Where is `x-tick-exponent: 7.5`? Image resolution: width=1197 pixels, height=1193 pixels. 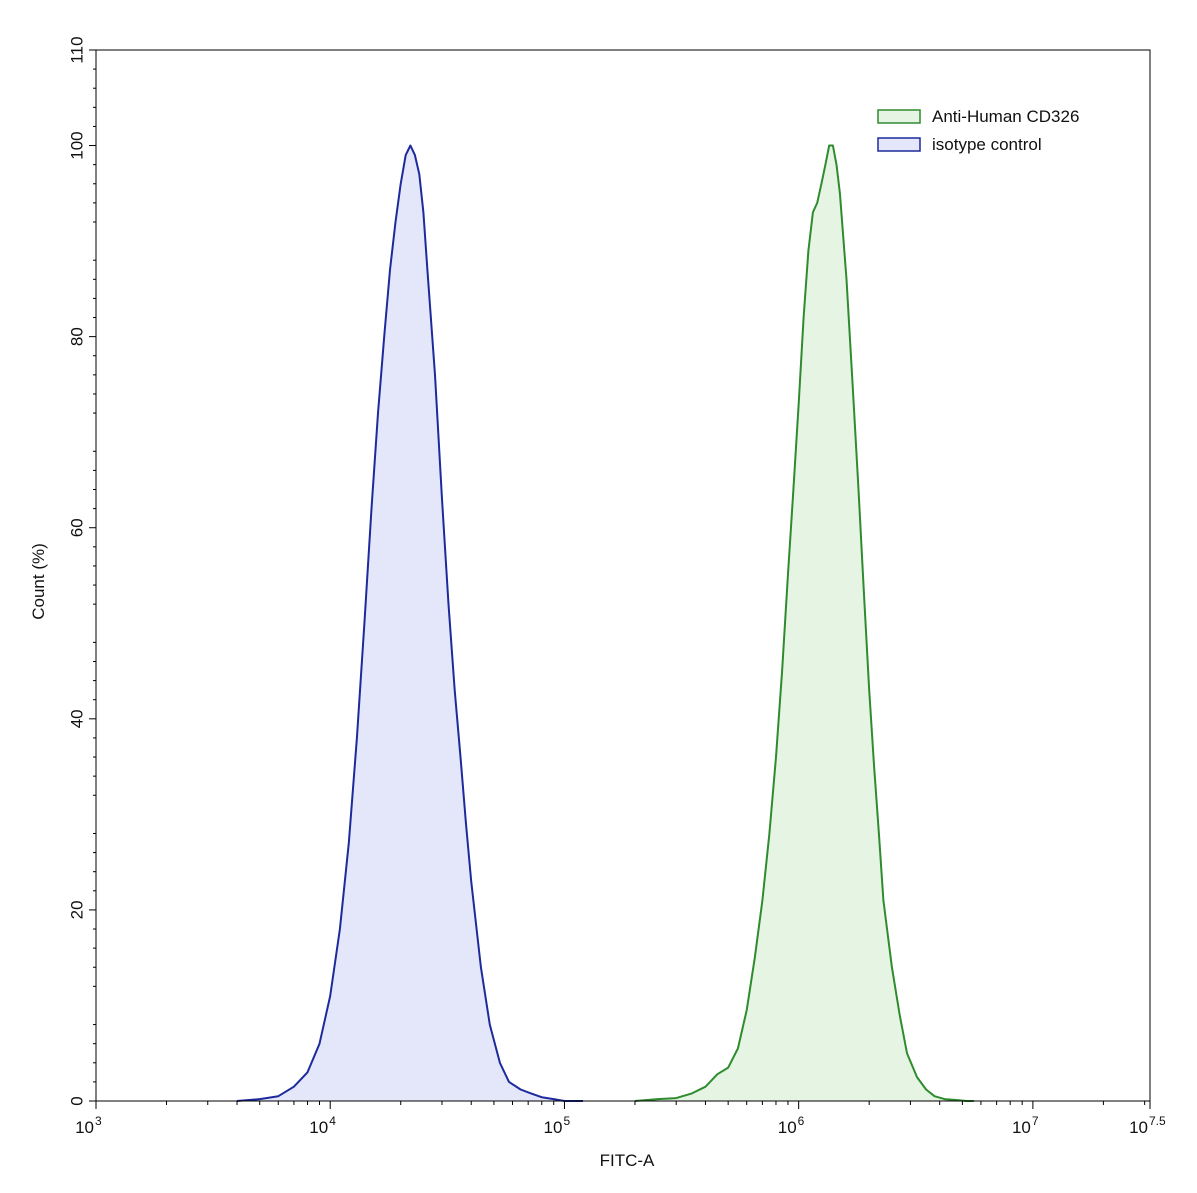 x-tick-exponent: 7.5 is located at coordinates (1157, 1121).